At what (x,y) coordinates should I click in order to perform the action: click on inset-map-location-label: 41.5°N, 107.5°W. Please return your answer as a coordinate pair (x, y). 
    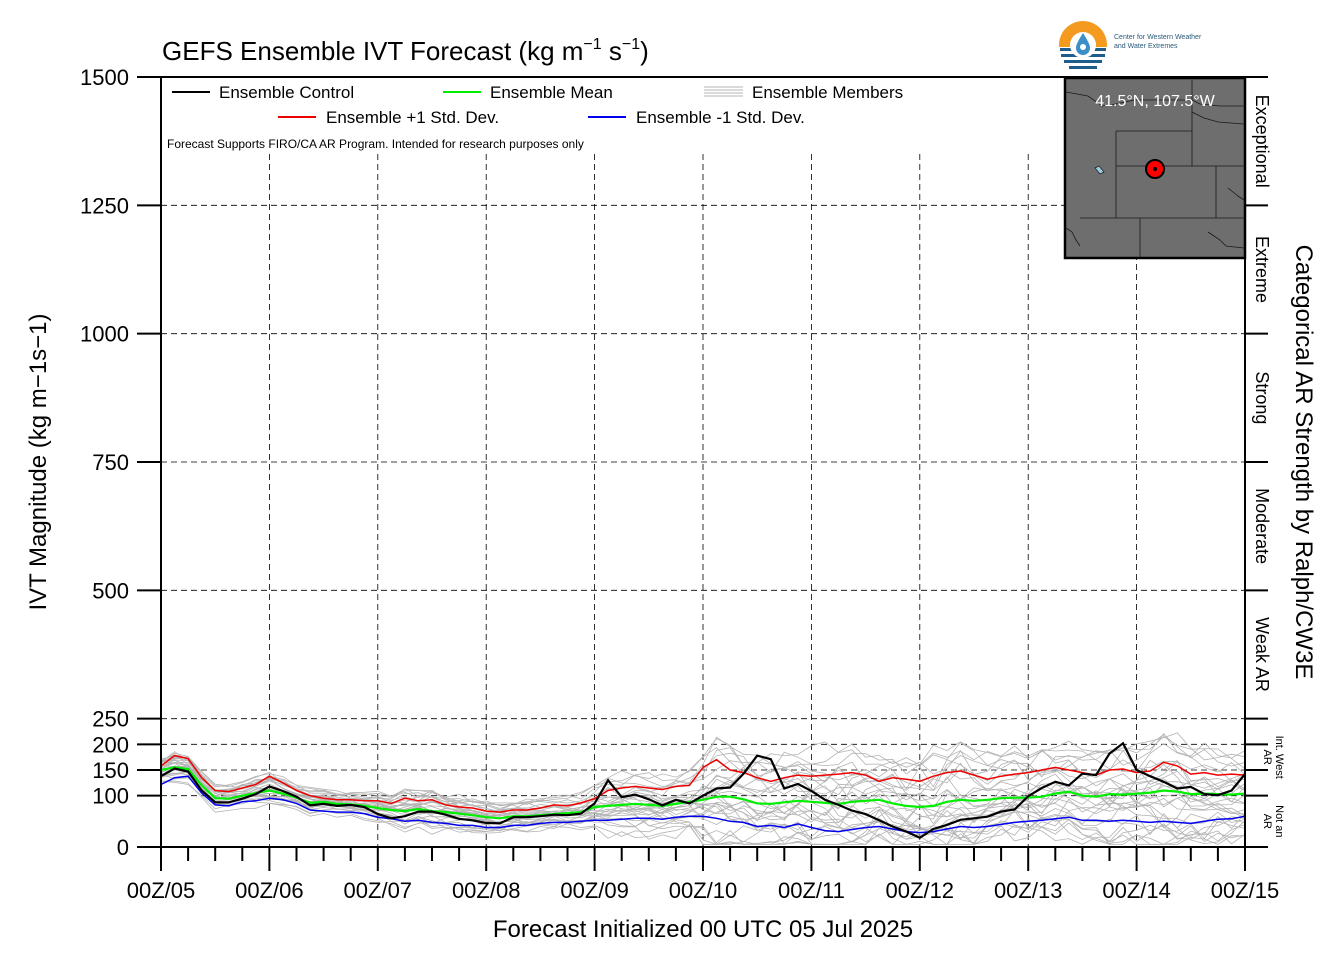
    Looking at the image, I should click on (1155, 101).